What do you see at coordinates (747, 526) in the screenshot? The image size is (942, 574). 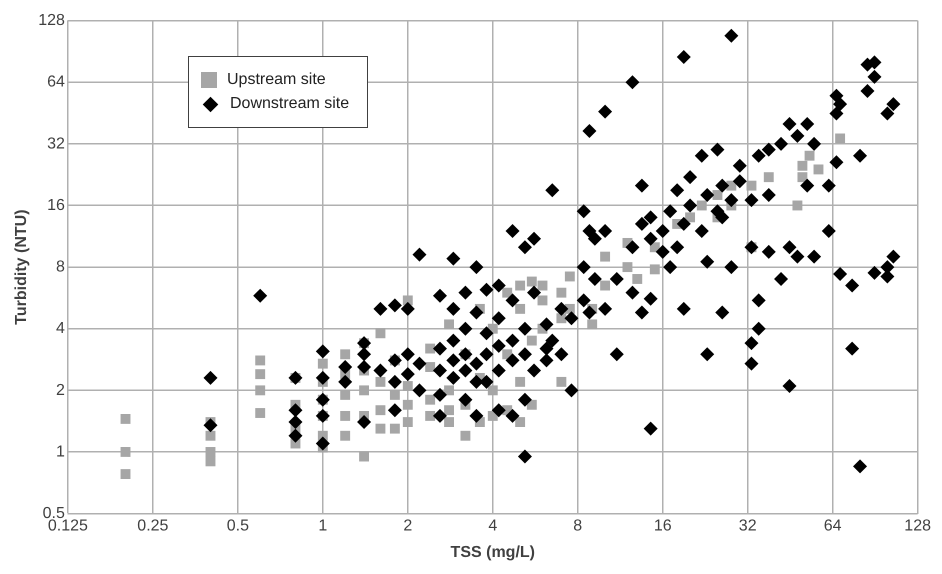 I see `x-tick-label: 32` at bounding box center [747, 526].